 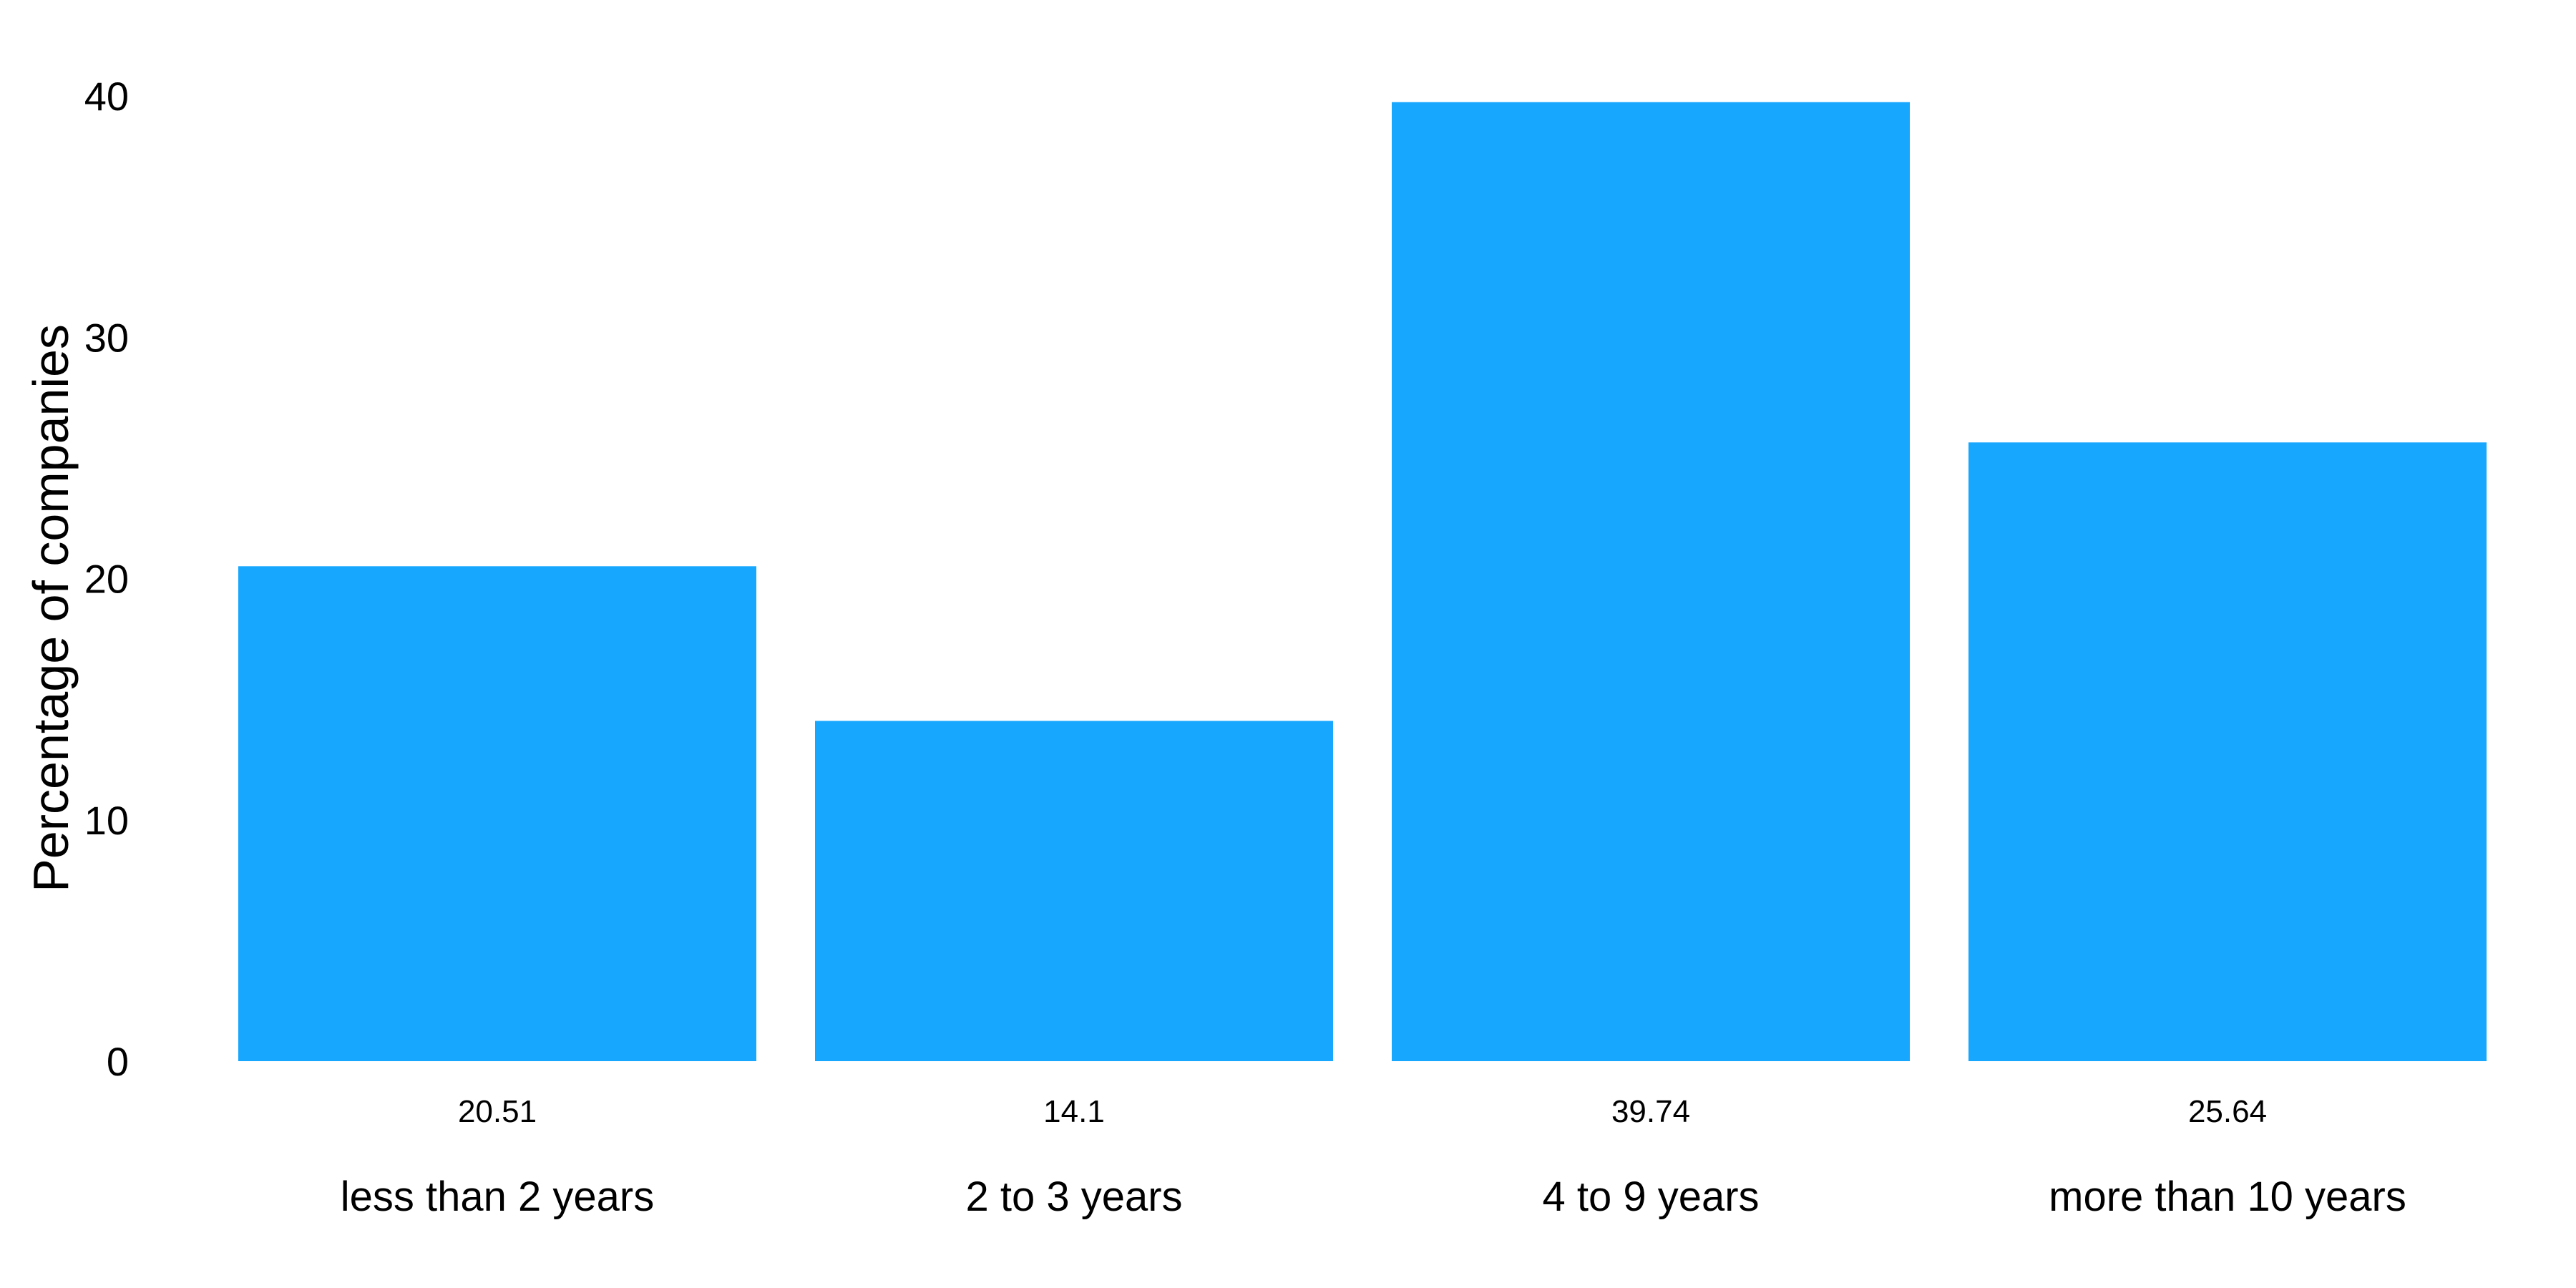 I want to click on bar-value-label: 14.1, so click(x=1074, y=1111).